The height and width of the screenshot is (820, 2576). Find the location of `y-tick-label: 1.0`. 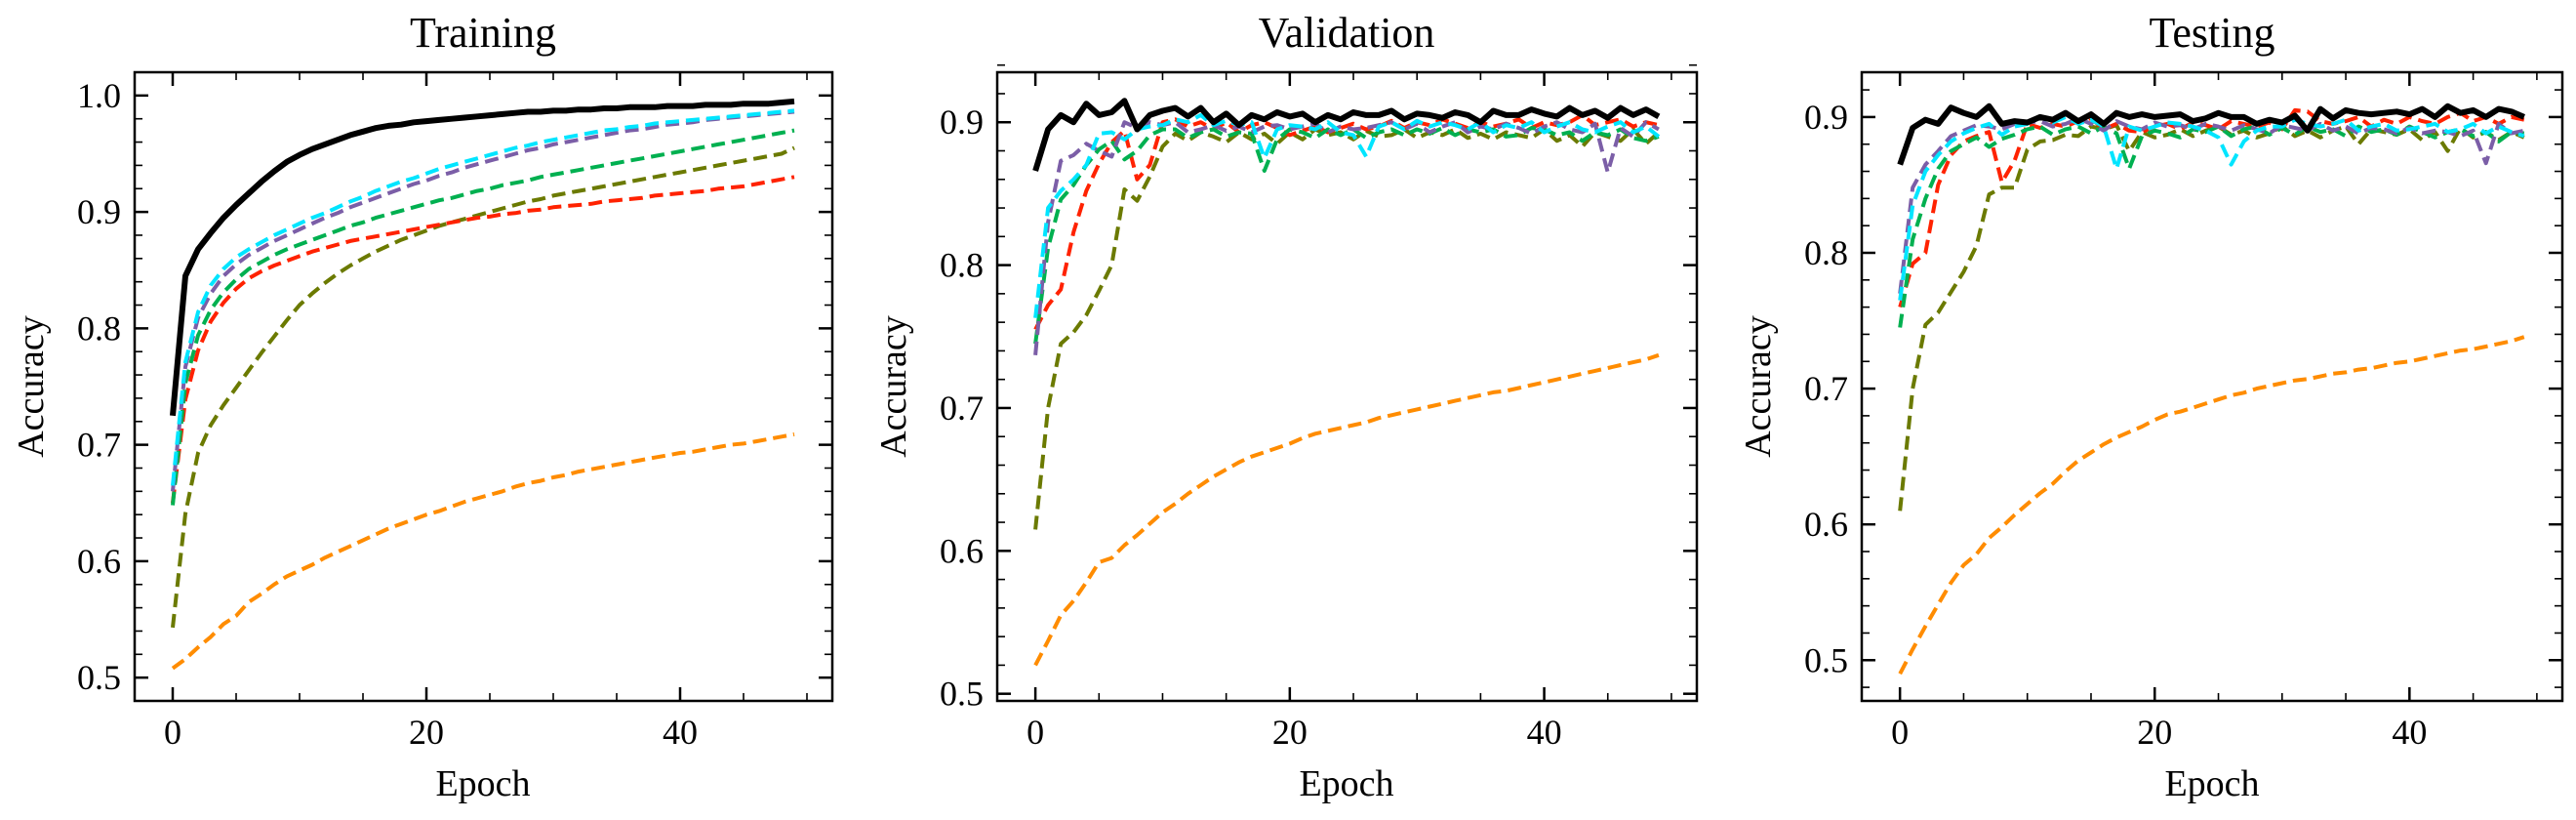

y-tick-label: 1.0 is located at coordinates (99, 95).